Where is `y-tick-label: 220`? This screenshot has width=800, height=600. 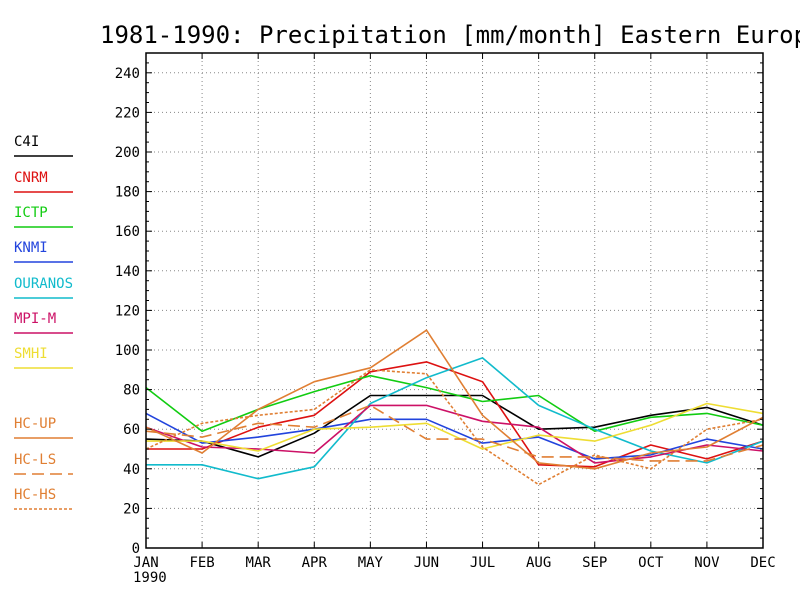
y-tick-label: 220 is located at coordinates (127, 113).